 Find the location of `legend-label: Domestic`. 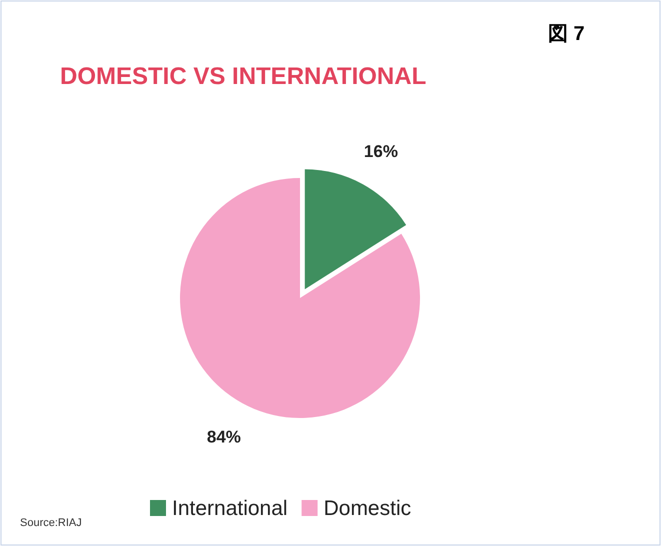

legend-label: Domestic is located at coordinates (368, 508).